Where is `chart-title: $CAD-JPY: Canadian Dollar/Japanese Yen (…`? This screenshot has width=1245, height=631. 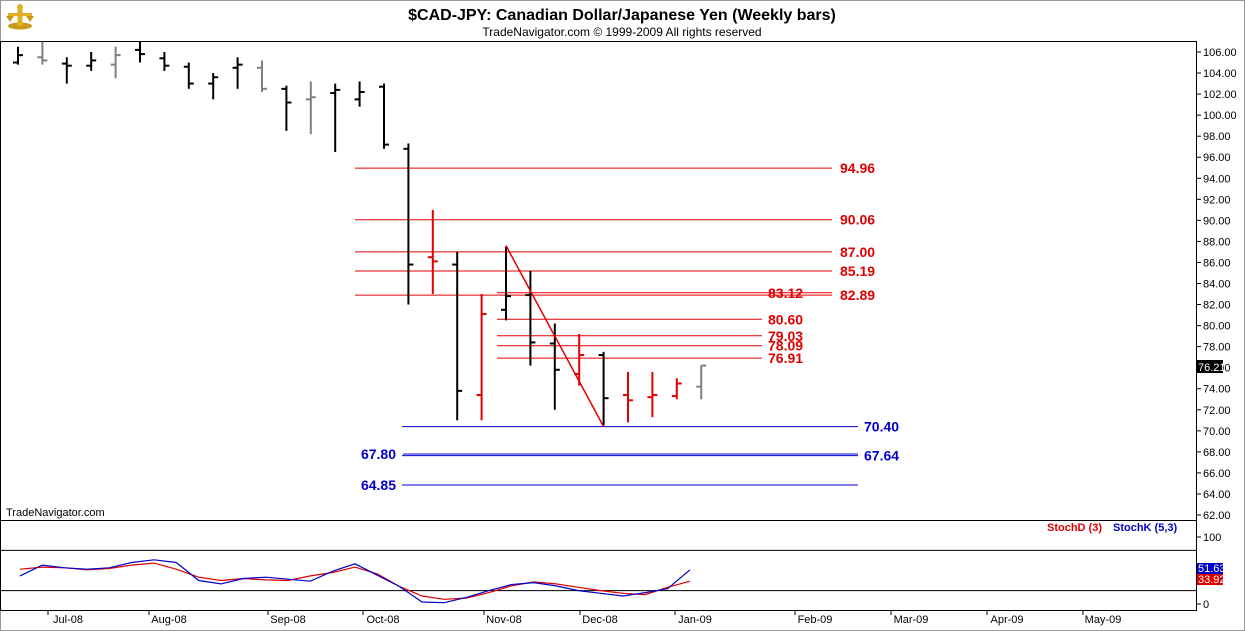 chart-title: $CAD-JPY: Canadian Dollar/Japanese Yen (… is located at coordinates (622, 15).